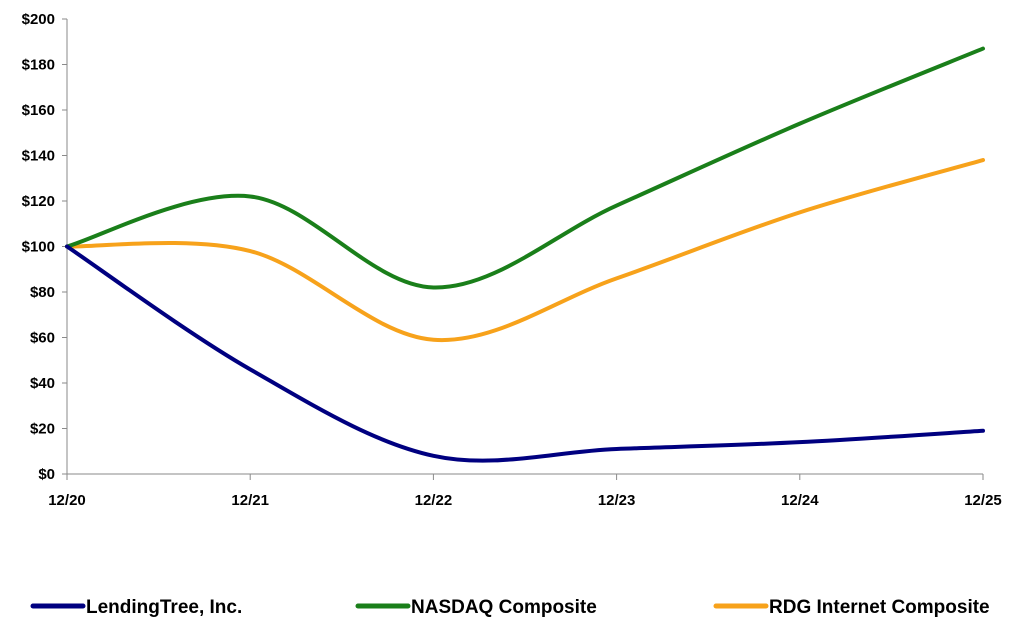 This screenshot has width=1021, height=622. What do you see at coordinates (434, 500) in the screenshot?
I see `x-tick-label: 12/22` at bounding box center [434, 500].